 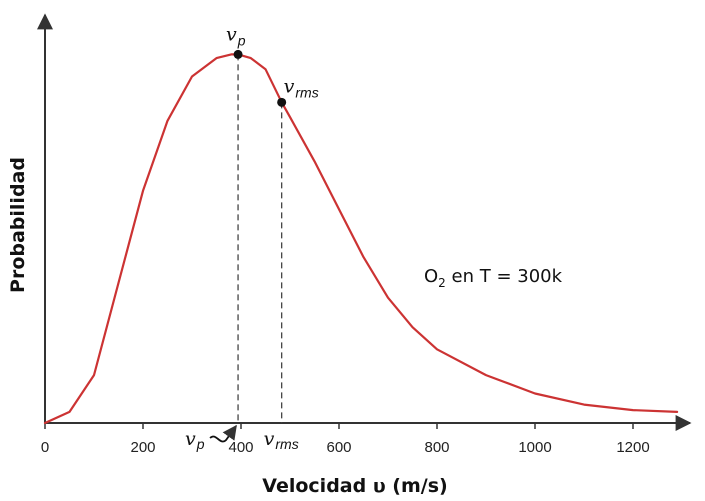 What do you see at coordinates (260, 238) in the screenshot?
I see `guide-lines` at bounding box center [260, 238].